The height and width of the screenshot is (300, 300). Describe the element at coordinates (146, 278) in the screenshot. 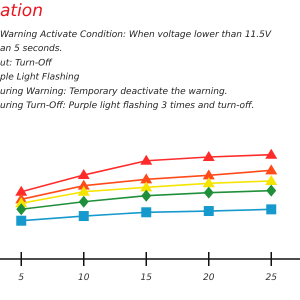

I see `x-tick-label: 15` at that location.